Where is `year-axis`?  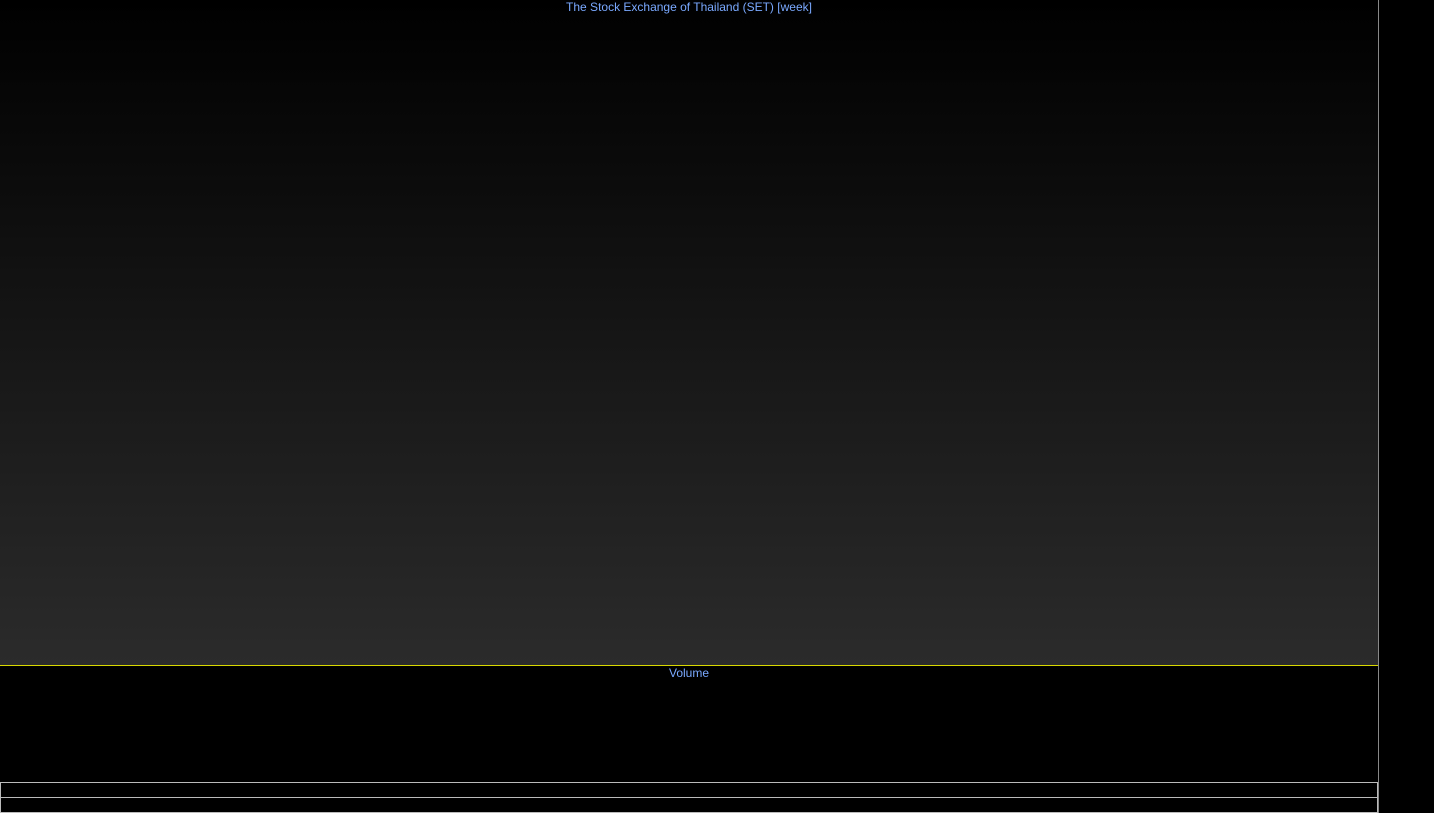
year-axis is located at coordinates (689, 805).